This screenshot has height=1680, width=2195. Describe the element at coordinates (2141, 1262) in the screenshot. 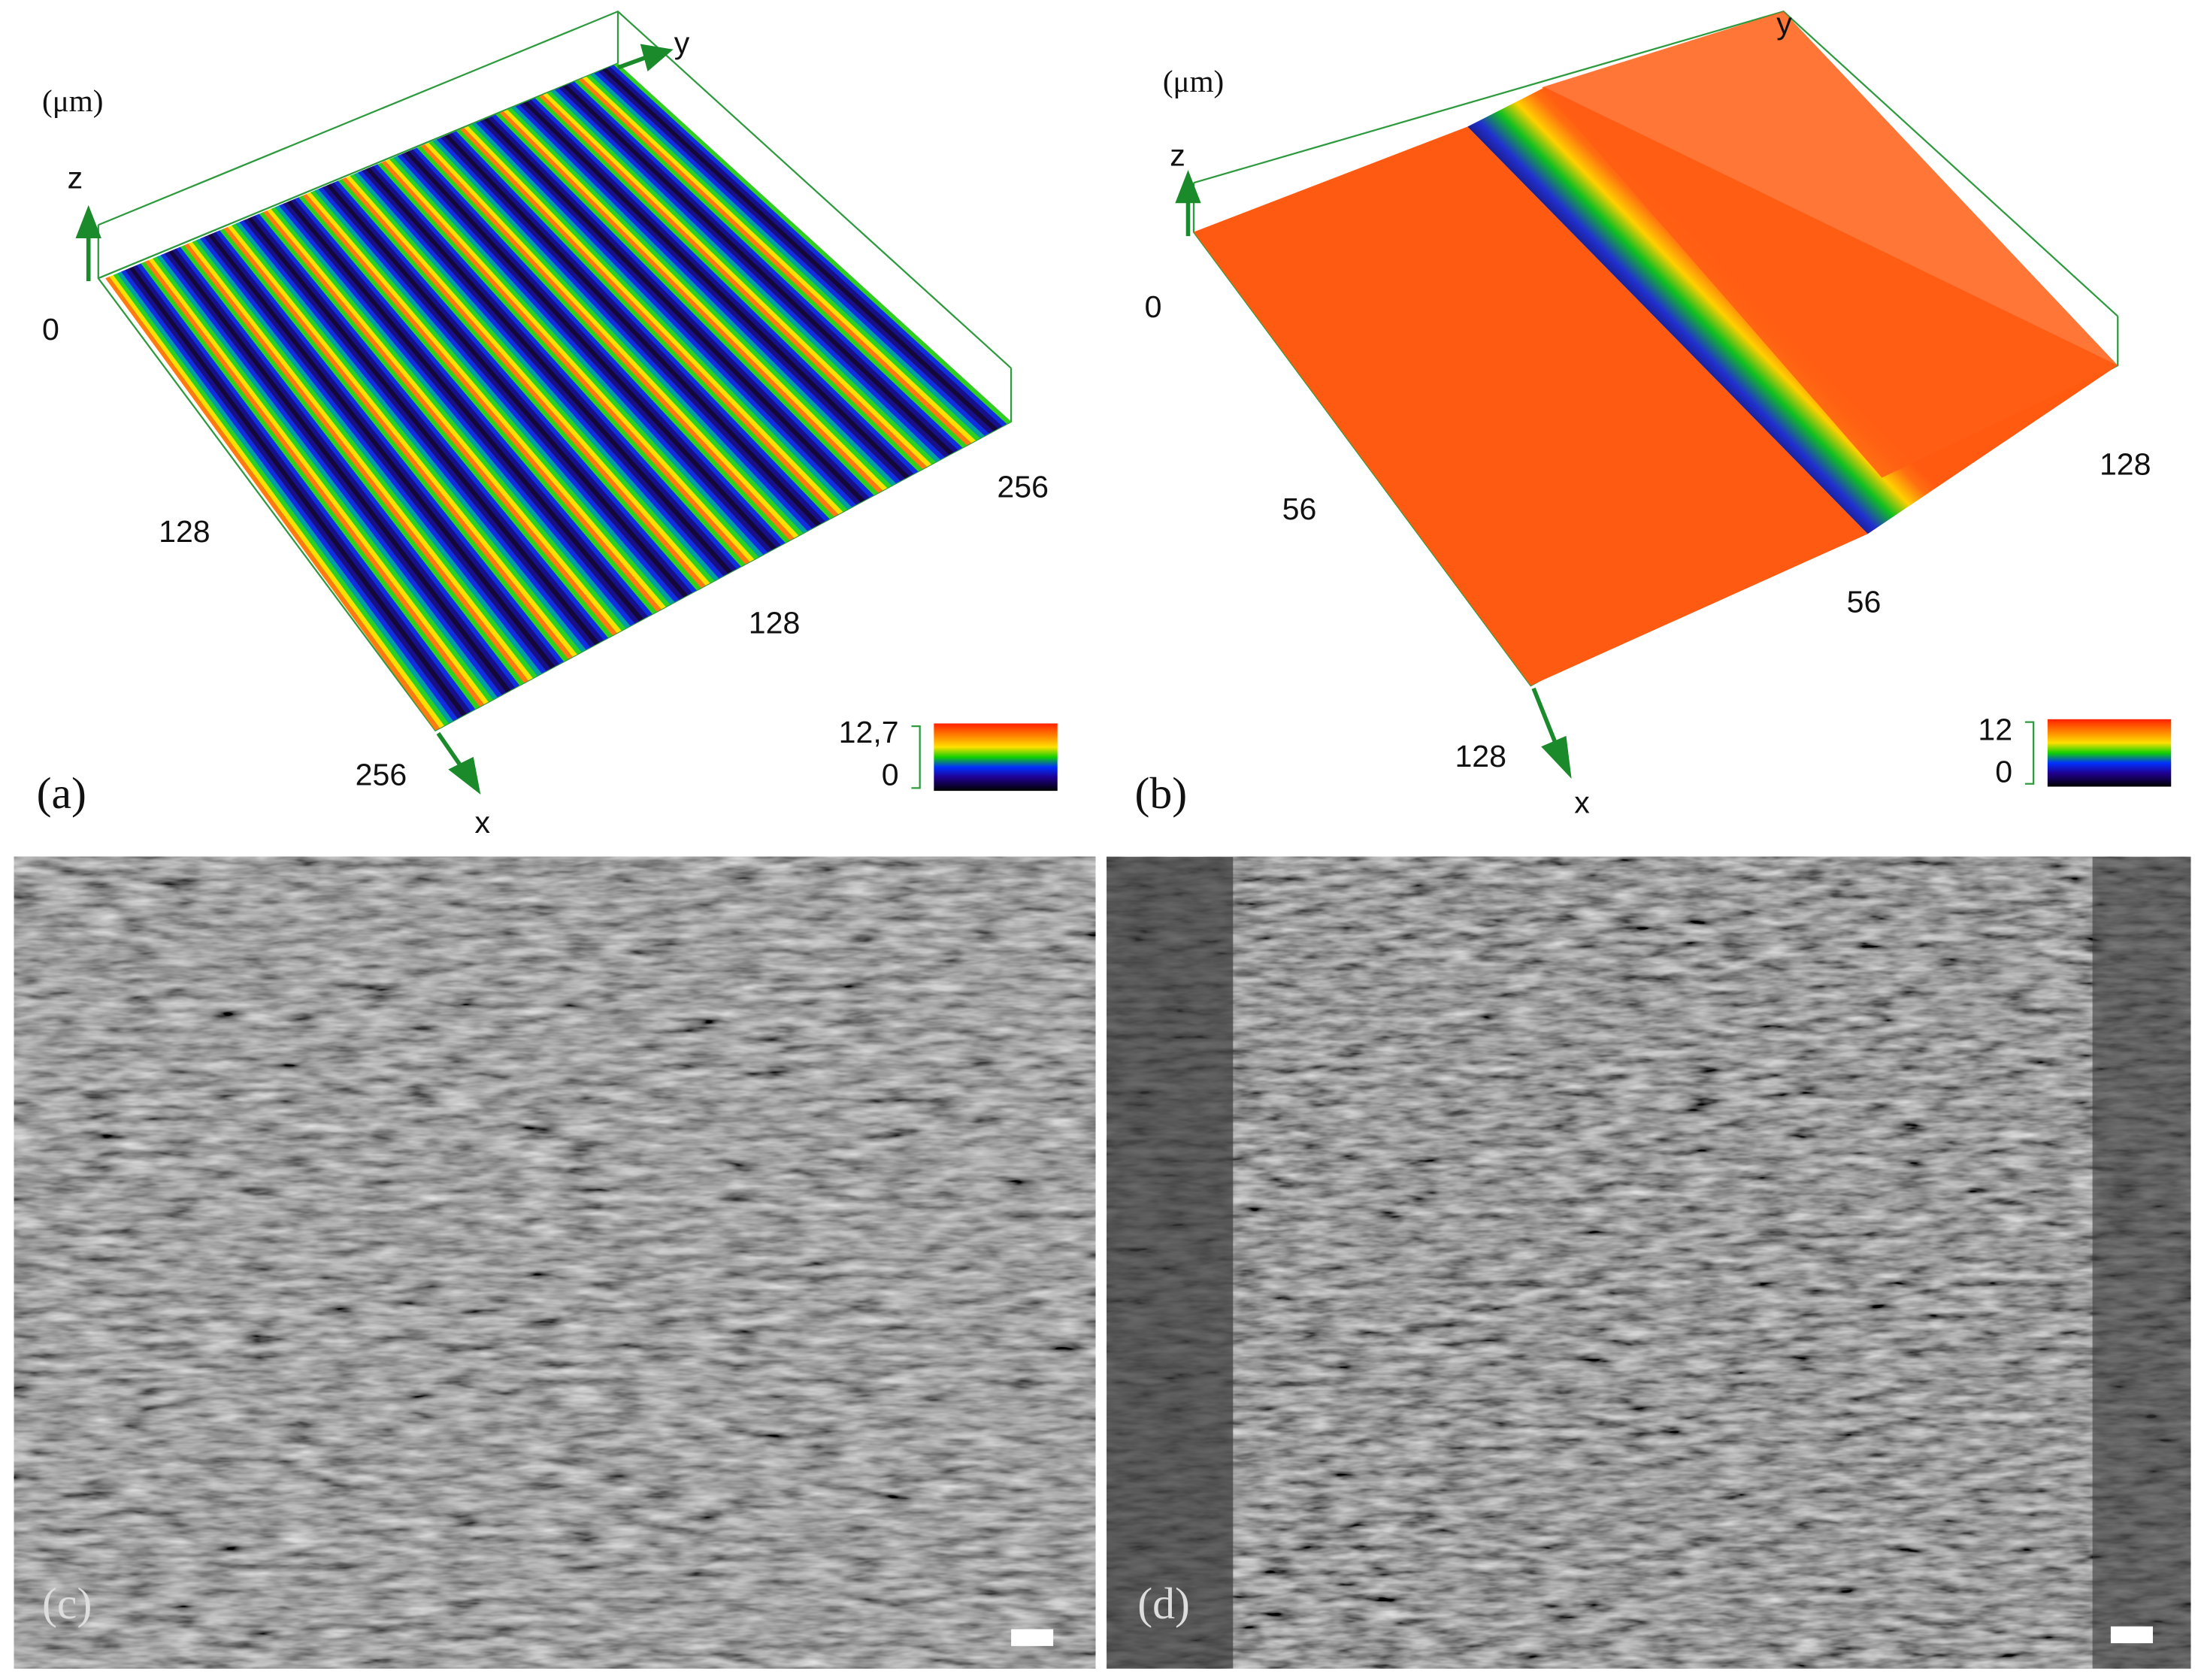

I see `flat-region` at that location.